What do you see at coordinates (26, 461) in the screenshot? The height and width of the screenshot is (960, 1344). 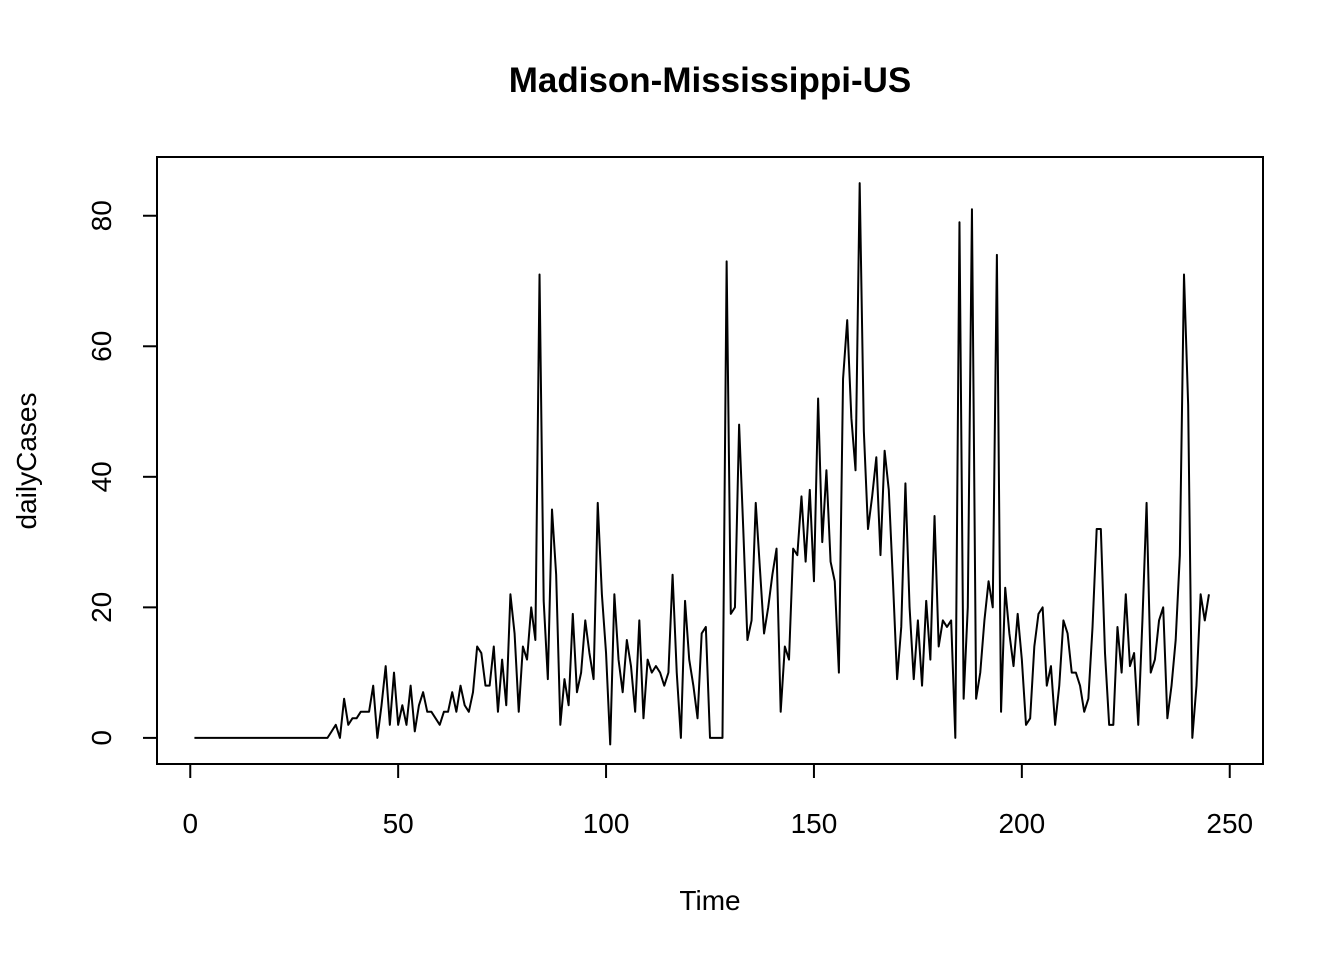 I see `y-axis-label: dailyCases` at bounding box center [26, 461].